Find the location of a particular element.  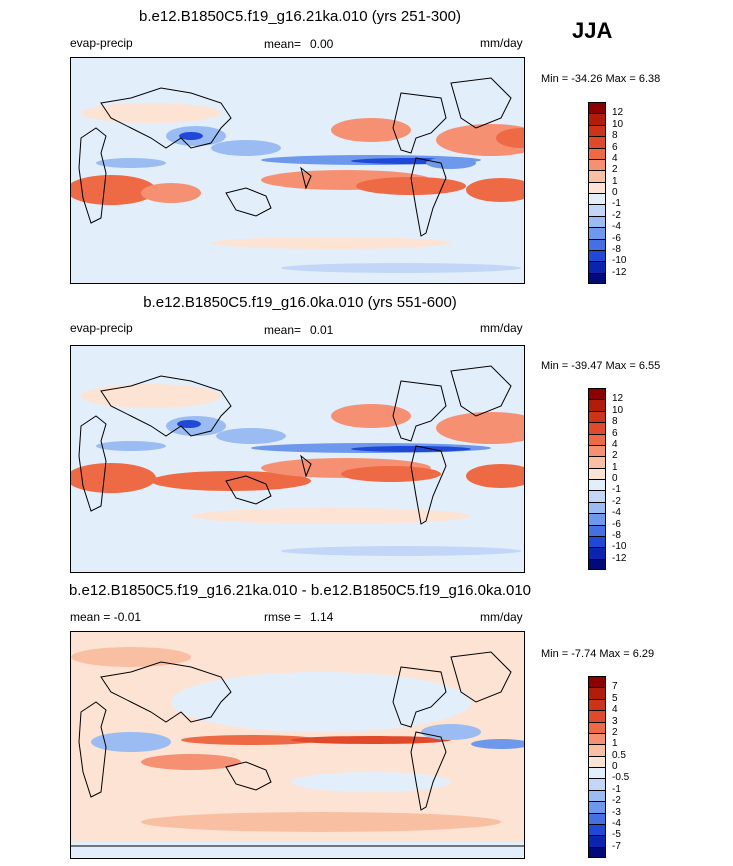

panel1-minmax: Min = -34.26 Max = 6.38 is located at coordinates (601, 79).